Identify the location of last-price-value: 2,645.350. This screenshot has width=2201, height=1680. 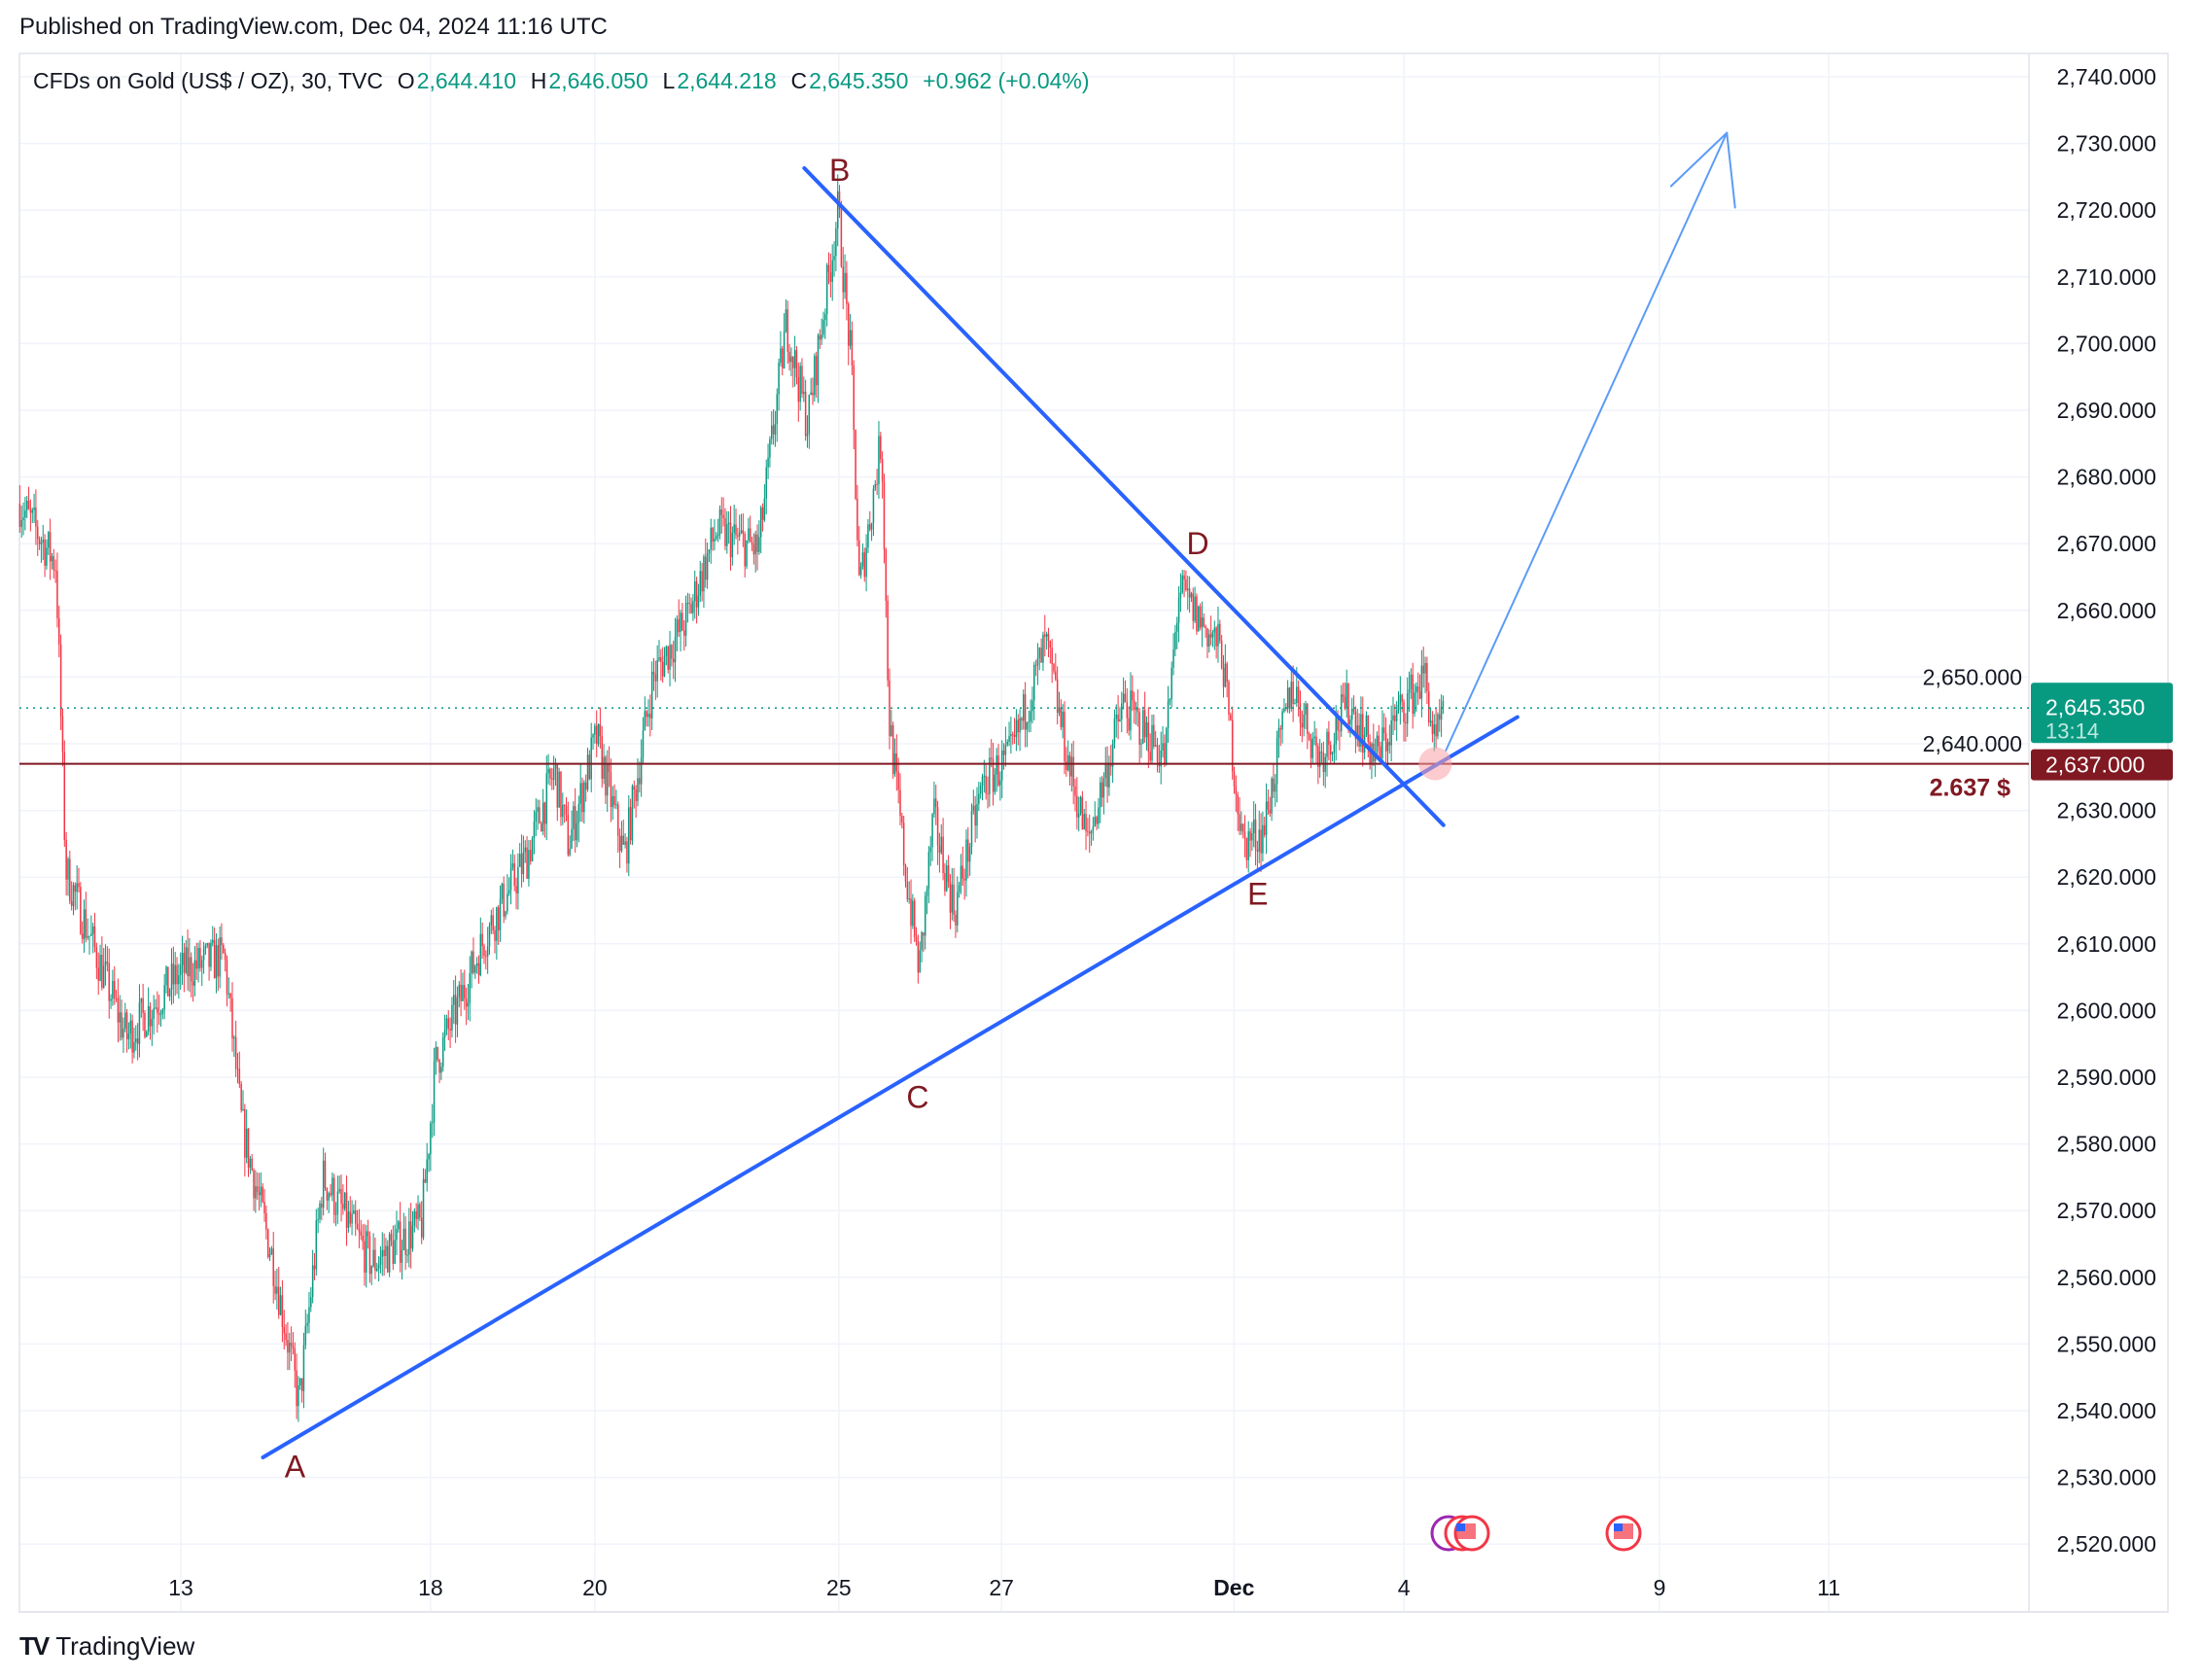
(2095, 706).